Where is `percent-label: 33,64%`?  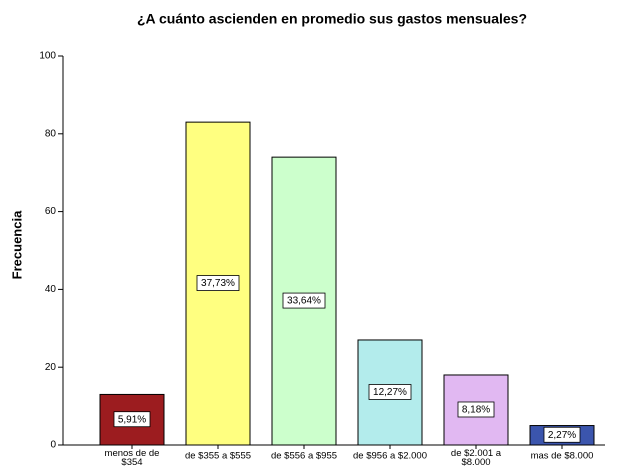
percent-label: 33,64% is located at coordinates (304, 301).